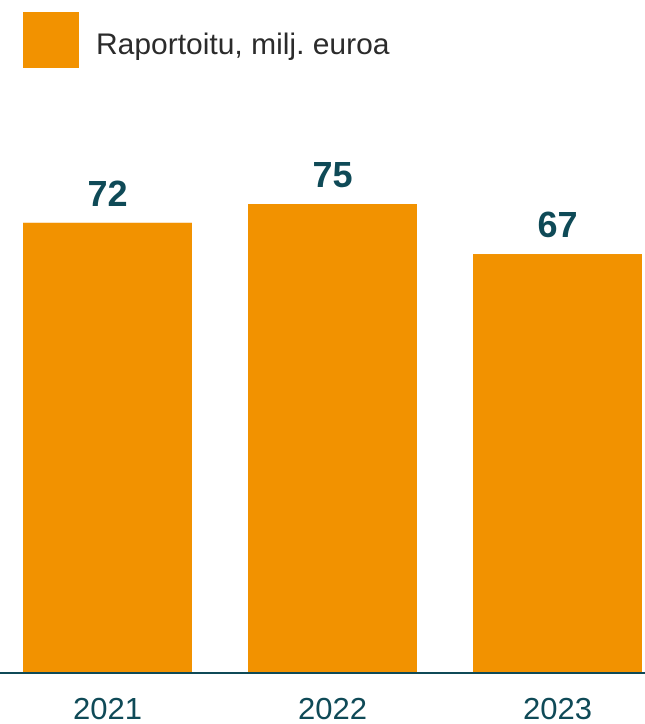  What do you see at coordinates (332, 174) in the screenshot?
I see `value-label-2022: 75` at bounding box center [332, 174].